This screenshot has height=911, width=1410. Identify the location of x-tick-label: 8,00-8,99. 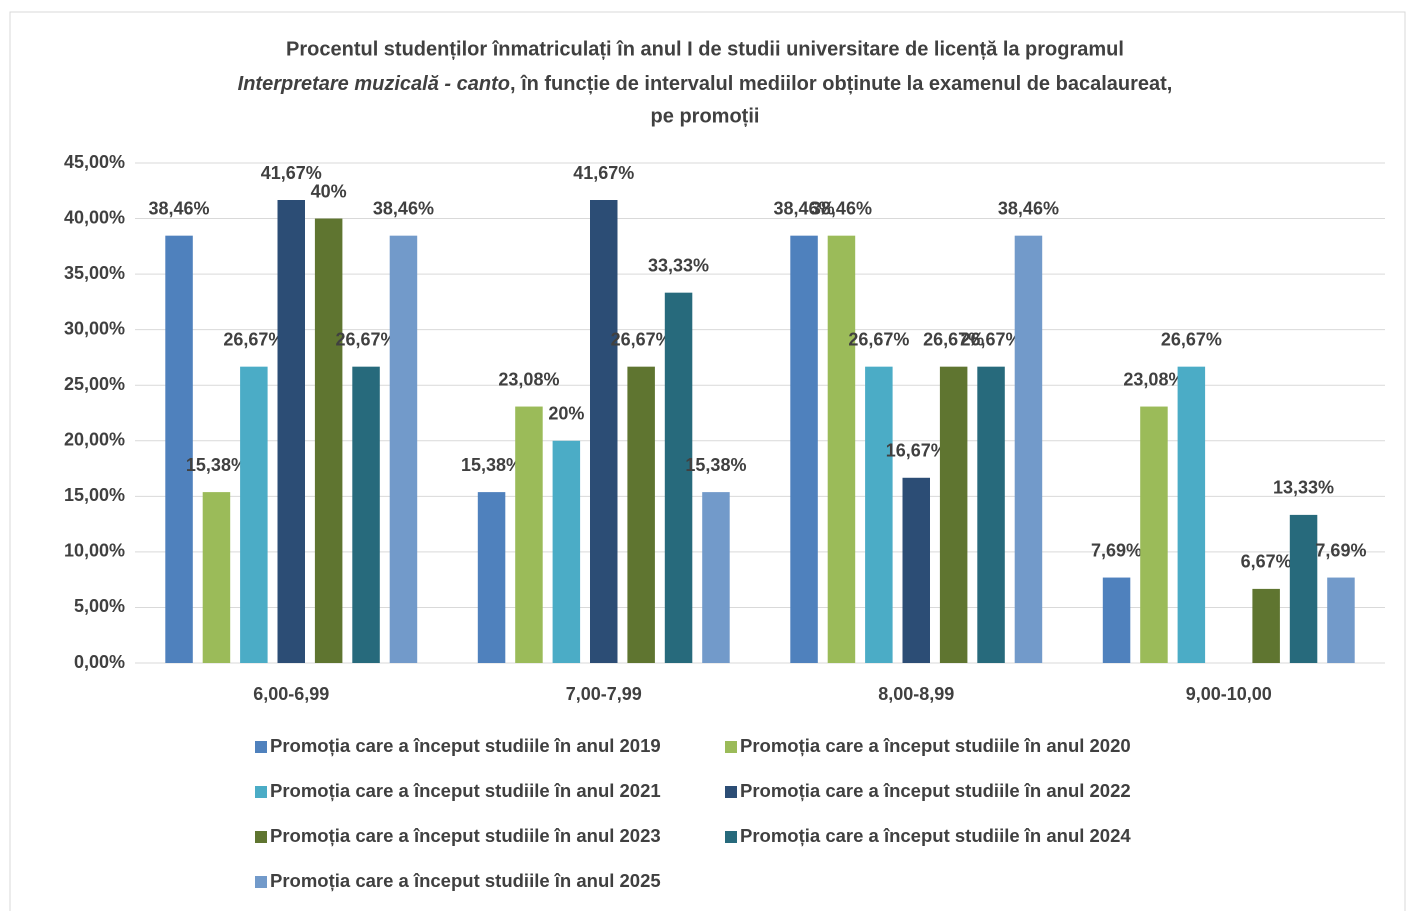
(916, 694).